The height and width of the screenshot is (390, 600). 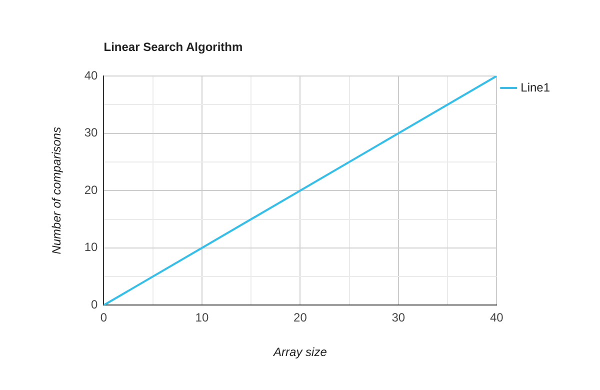 What do you see at coordinates (104, 317) in the screenshot?
I see `x-tick-label: 0` at bounding box center [104, 317].